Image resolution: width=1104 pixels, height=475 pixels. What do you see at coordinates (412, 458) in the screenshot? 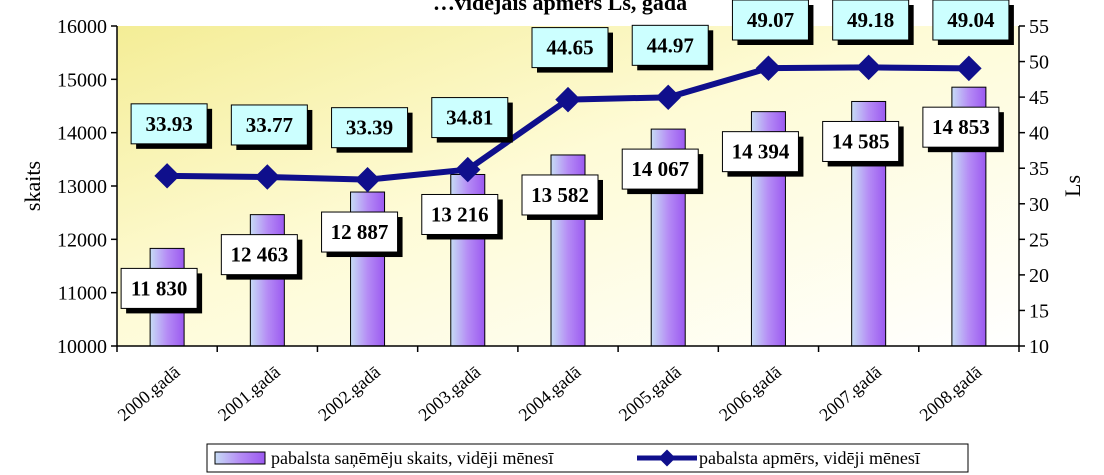
I see `legend-label-bars: pabalsta saņēmēju skaits, vidēji mēnesī` at bounding box center [412, 458].